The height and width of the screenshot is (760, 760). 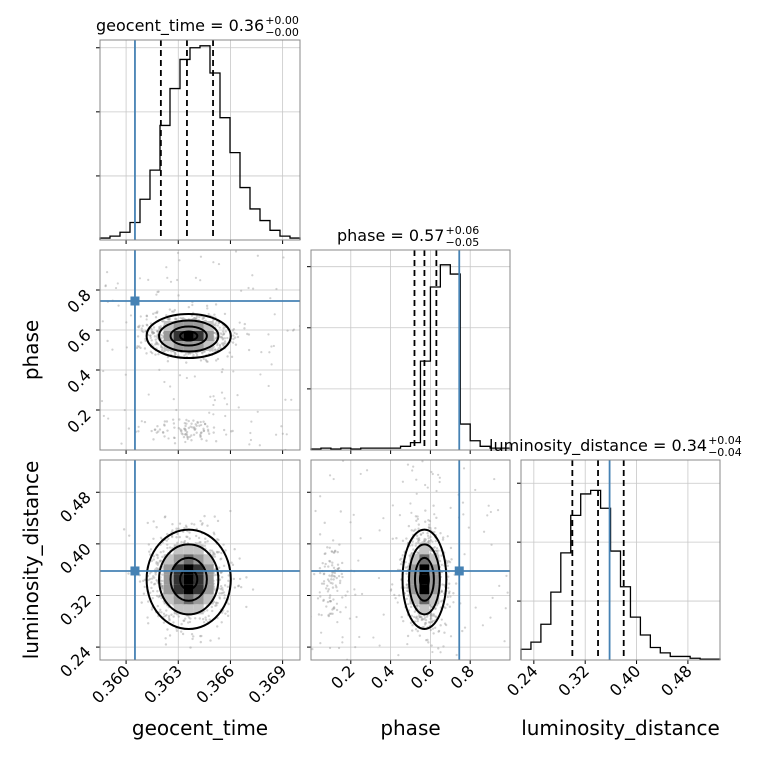 I want to click on histogram-step-luminosity_distance, so click(x=620, y=574).